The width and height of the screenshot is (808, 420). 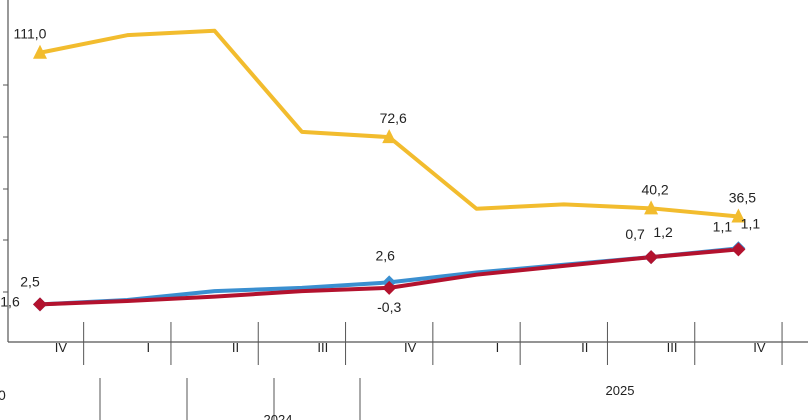 What do you see at coordinates (635, 234) in the screenshot?
I see `data-label-red: 0,7` at bounding box center [635, 234].